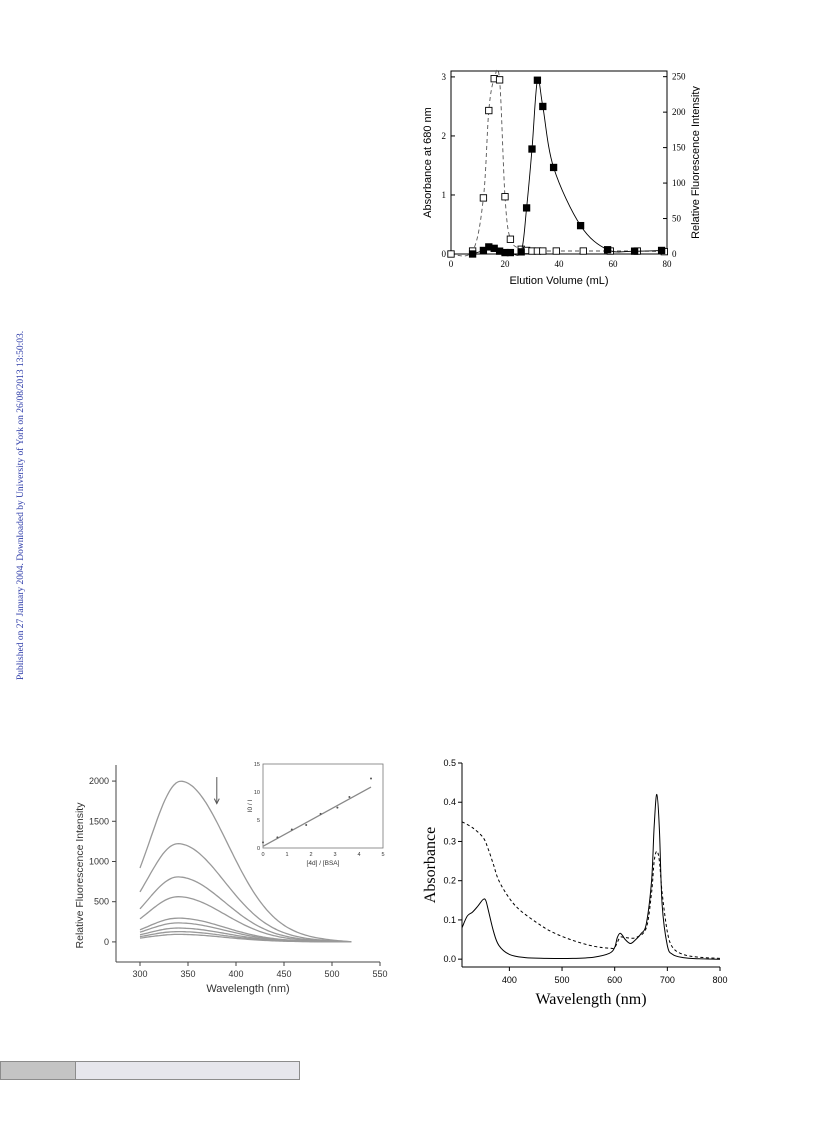 The height and width of the screenshot is (1145, 816). Describe the element at coordinates (449, 763) in the screenshot. I see `y-tick-label: 0.5` at that location.